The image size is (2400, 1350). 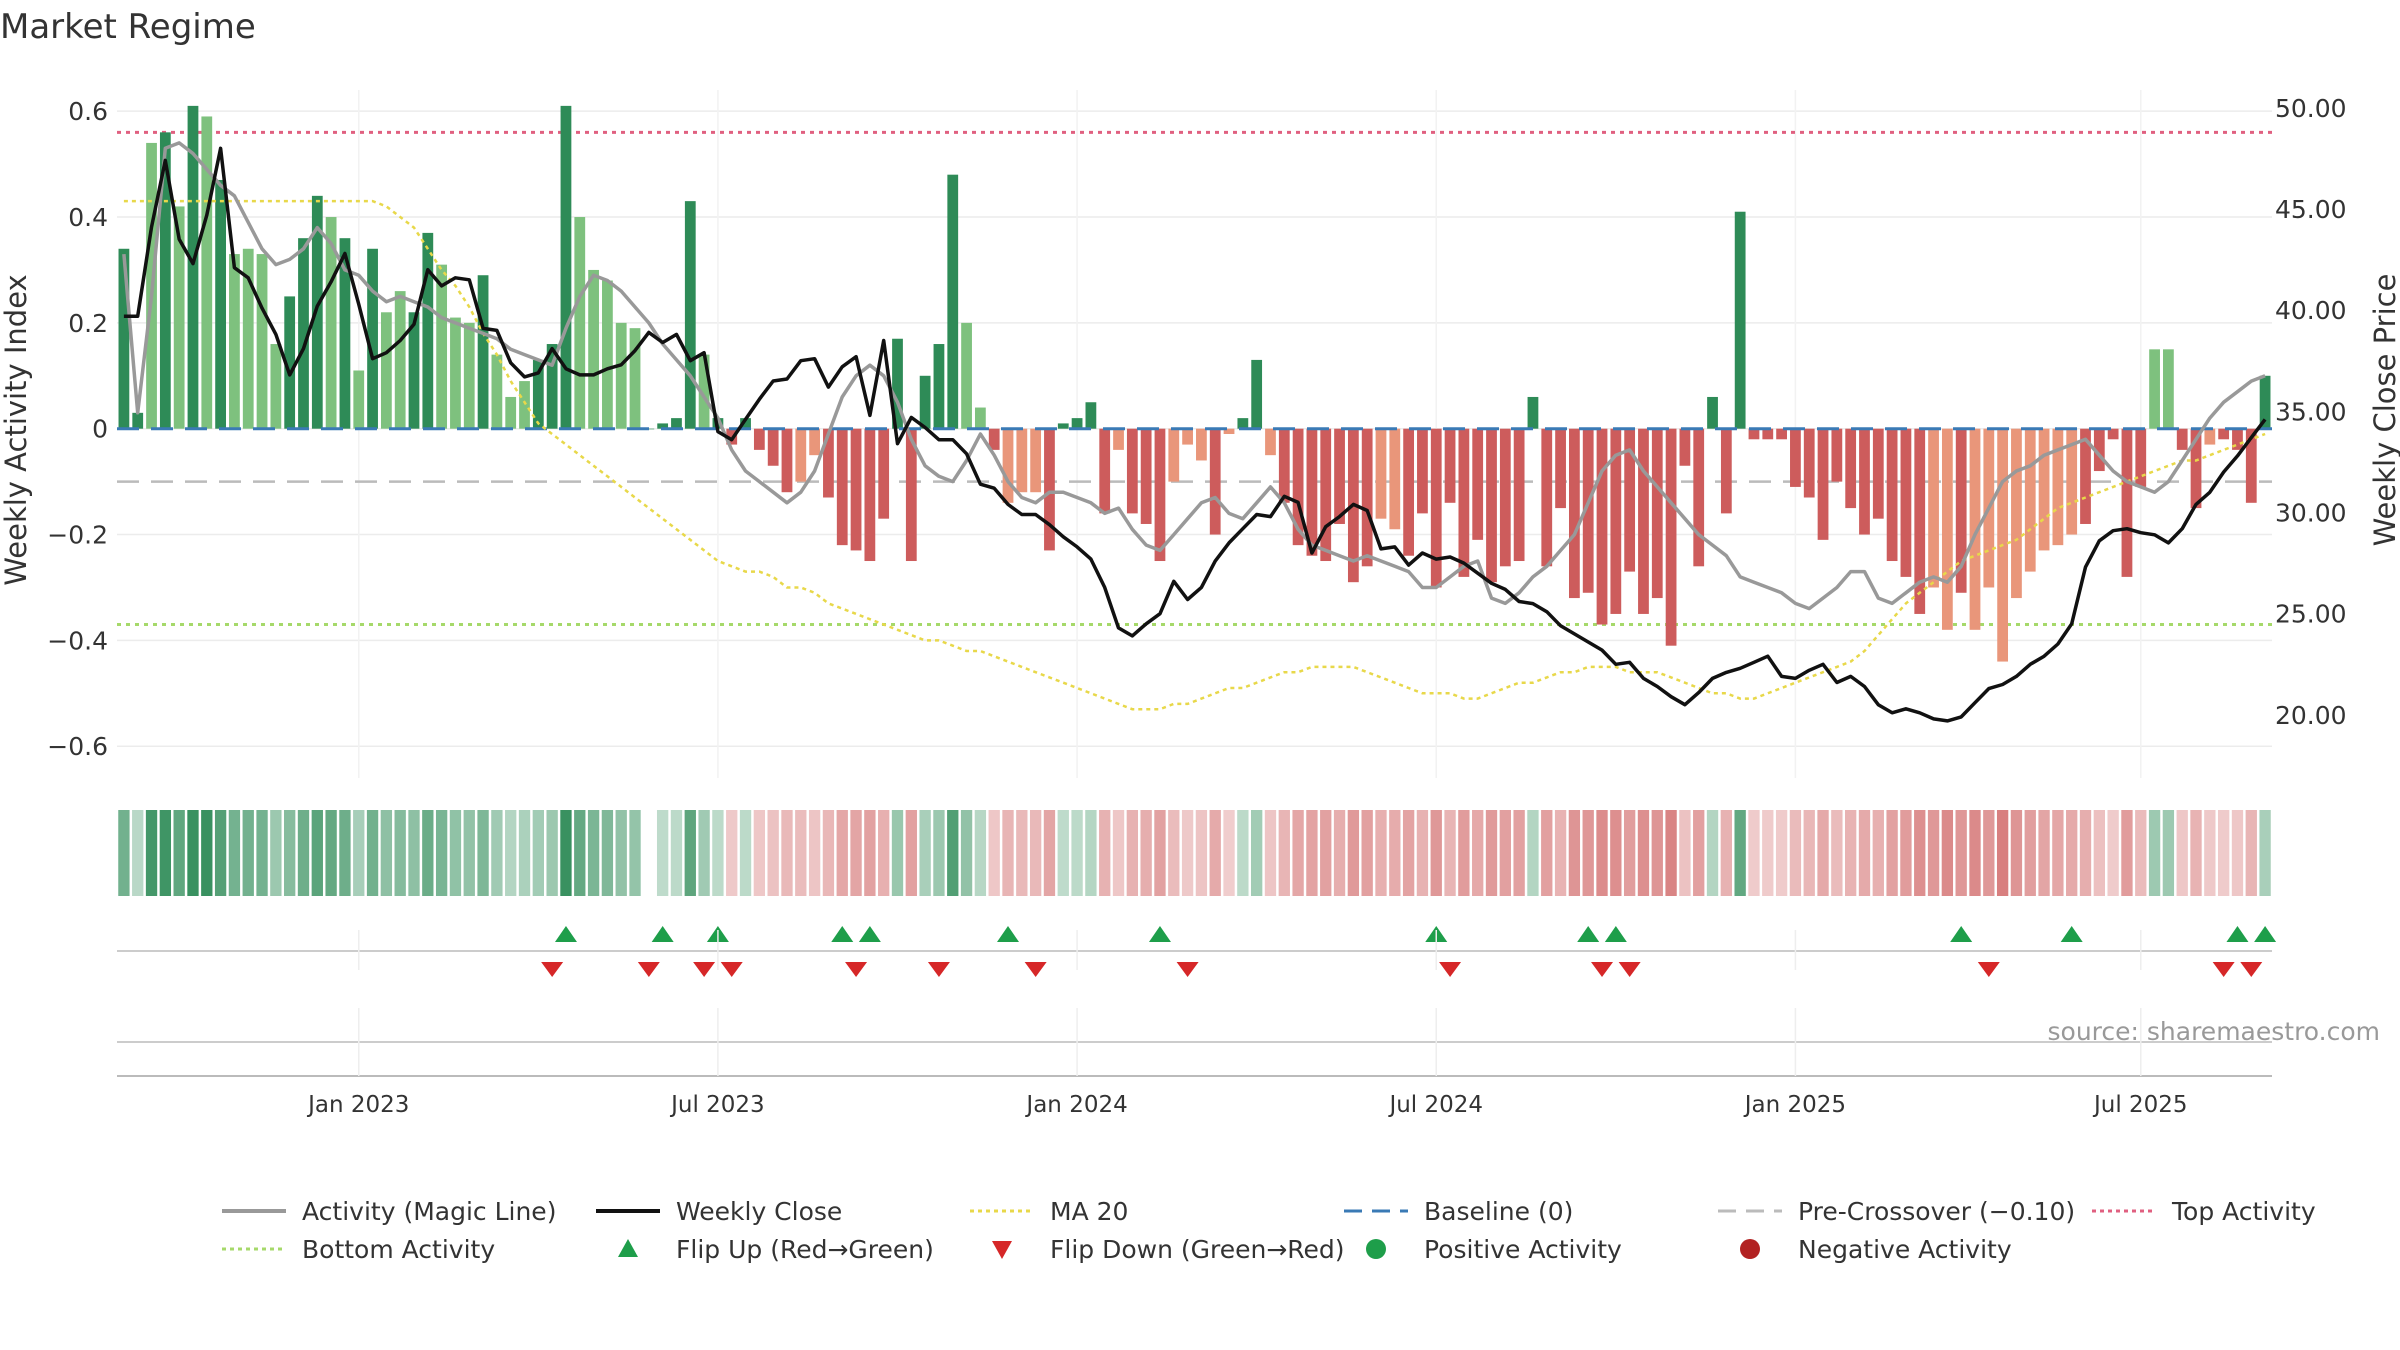 What do you see at coordinates (254, 1211) in the screenshot?
I see `legend-line-gray-icon` at bounding box center [254, 1211].